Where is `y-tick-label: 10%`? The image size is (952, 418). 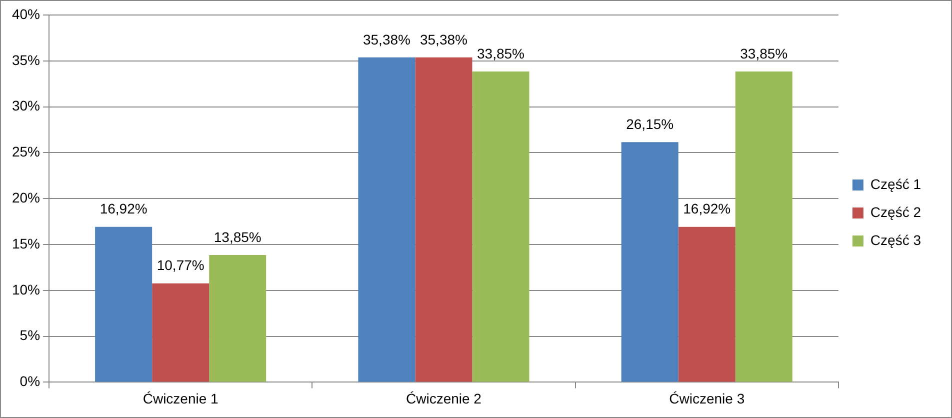
y-tick-label: 10% is located at coordinates (26, 289).